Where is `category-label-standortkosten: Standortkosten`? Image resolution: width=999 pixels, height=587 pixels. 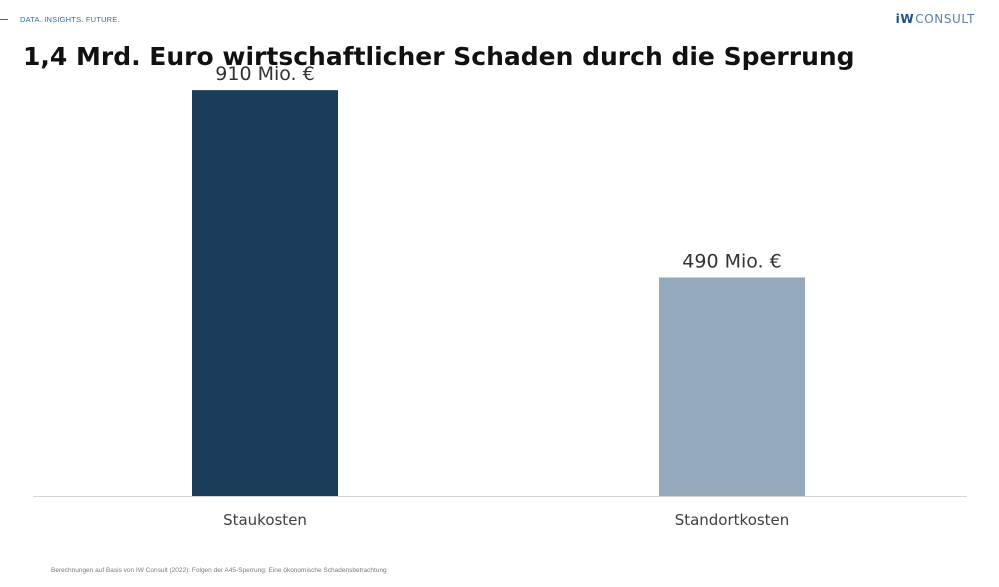
category-label-standortkosten: Standortkosten is located at coordinates (732, 520).